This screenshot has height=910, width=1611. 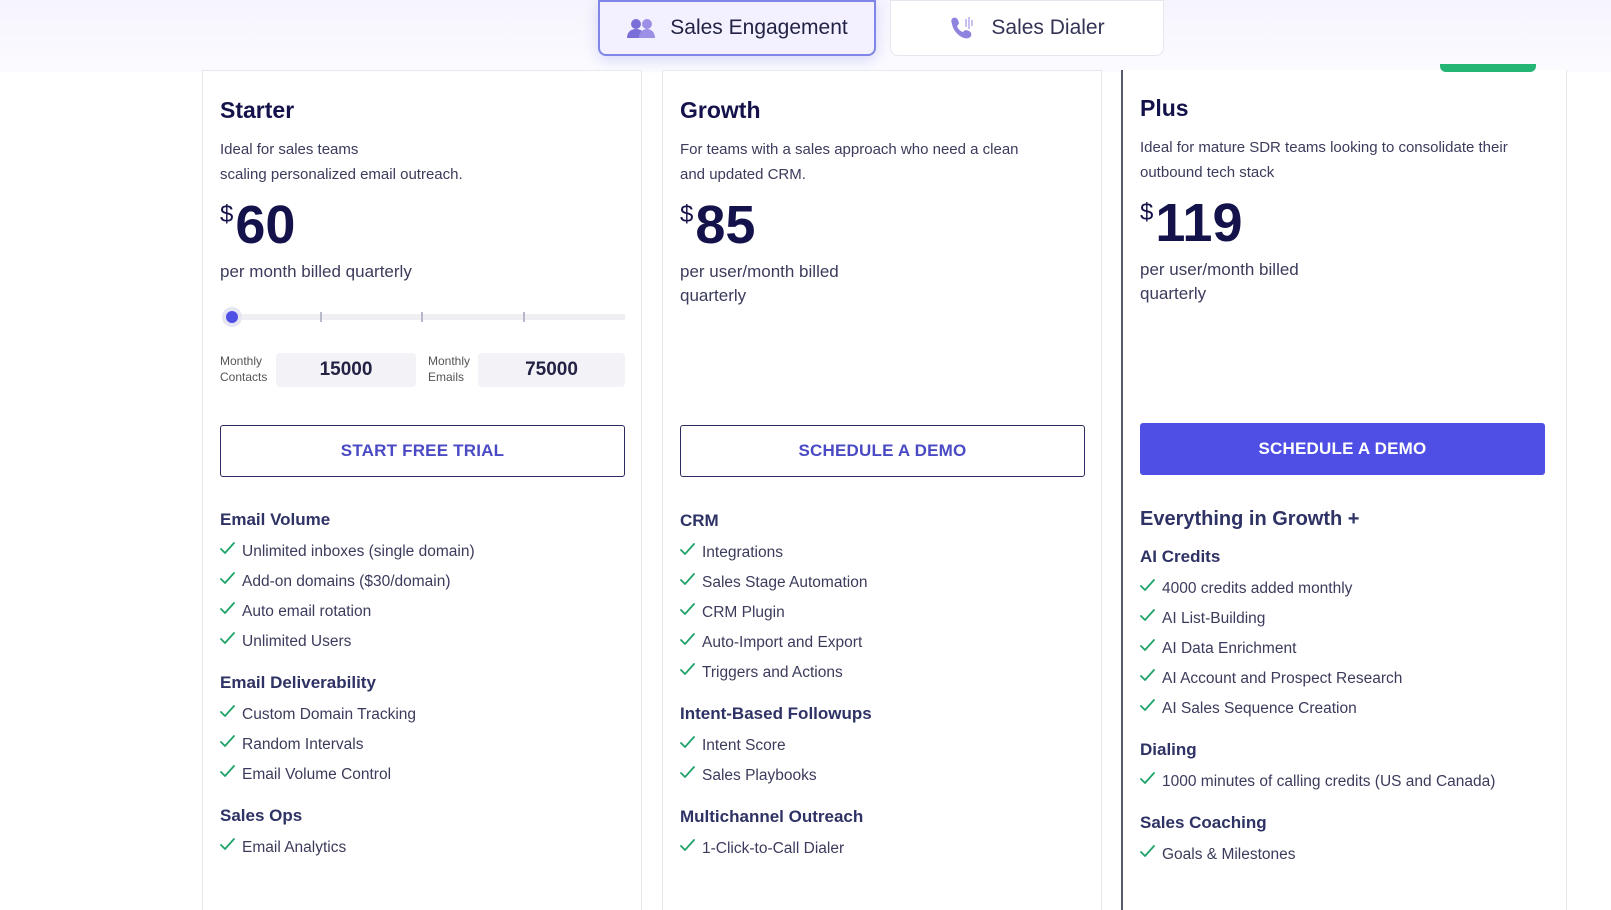 I want to click on tab-label: Sales Dialer, so click(x=1048, y=27).